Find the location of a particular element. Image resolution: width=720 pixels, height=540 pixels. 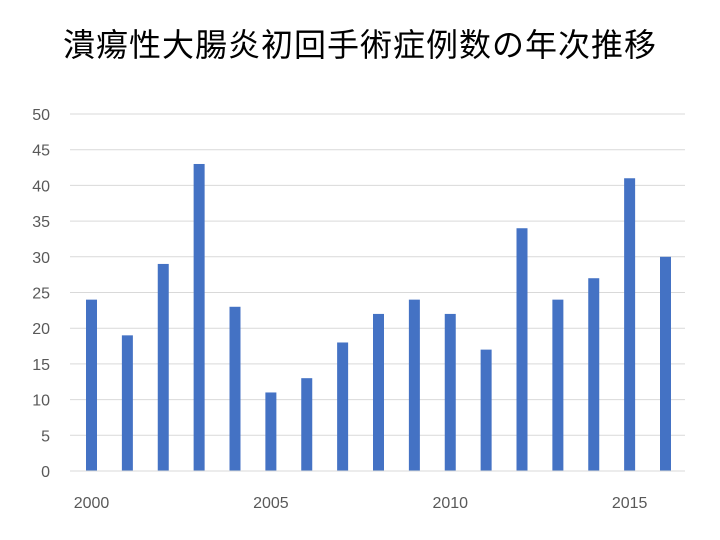

y-tick-label: 20 is located at coordinates (41, 329).